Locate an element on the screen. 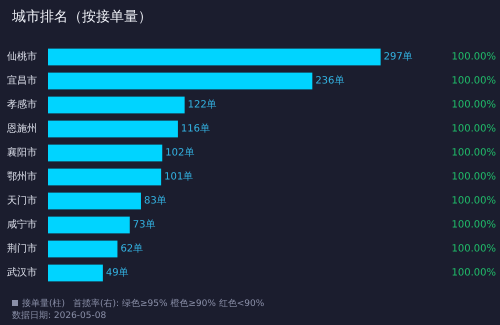 This screenshot has height=325, width=500. chart-title: 城市排名（按接单量） is located at coordinates (82, 17).